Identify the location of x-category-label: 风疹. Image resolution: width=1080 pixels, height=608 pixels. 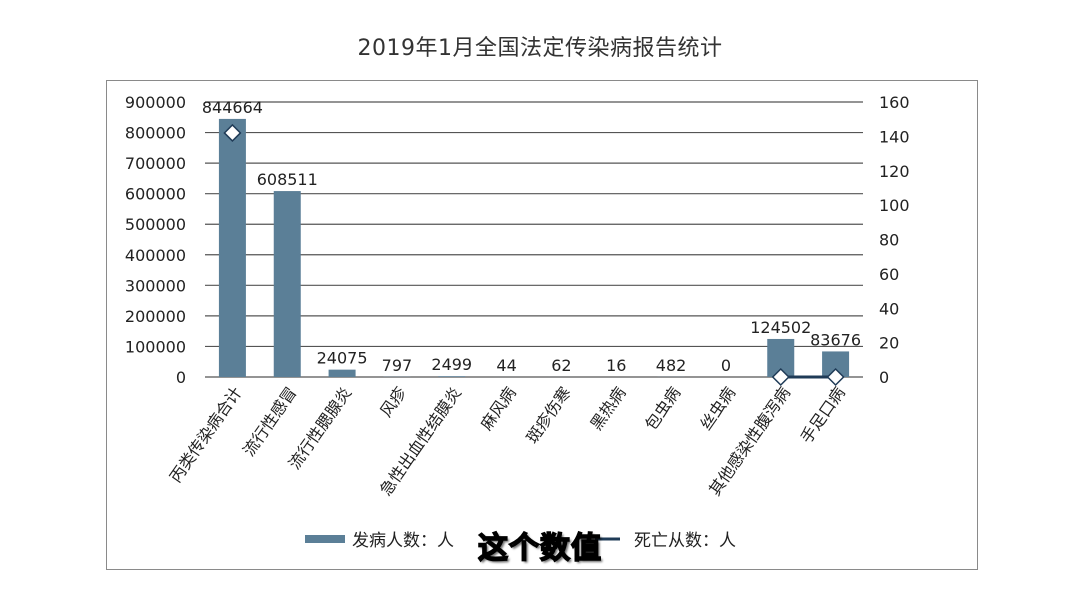
(393, 401).